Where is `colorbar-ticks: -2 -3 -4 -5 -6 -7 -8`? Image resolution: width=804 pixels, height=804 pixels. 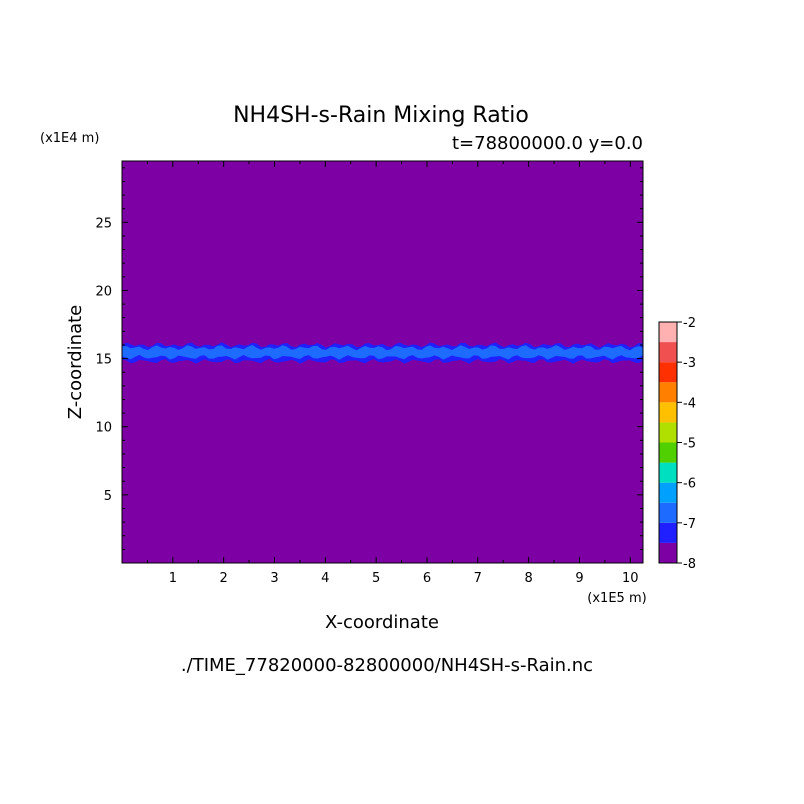
colorbar-ticks: -2 -3 -4 -5 -6 -7 -8 is located at coordinates (686, 444).